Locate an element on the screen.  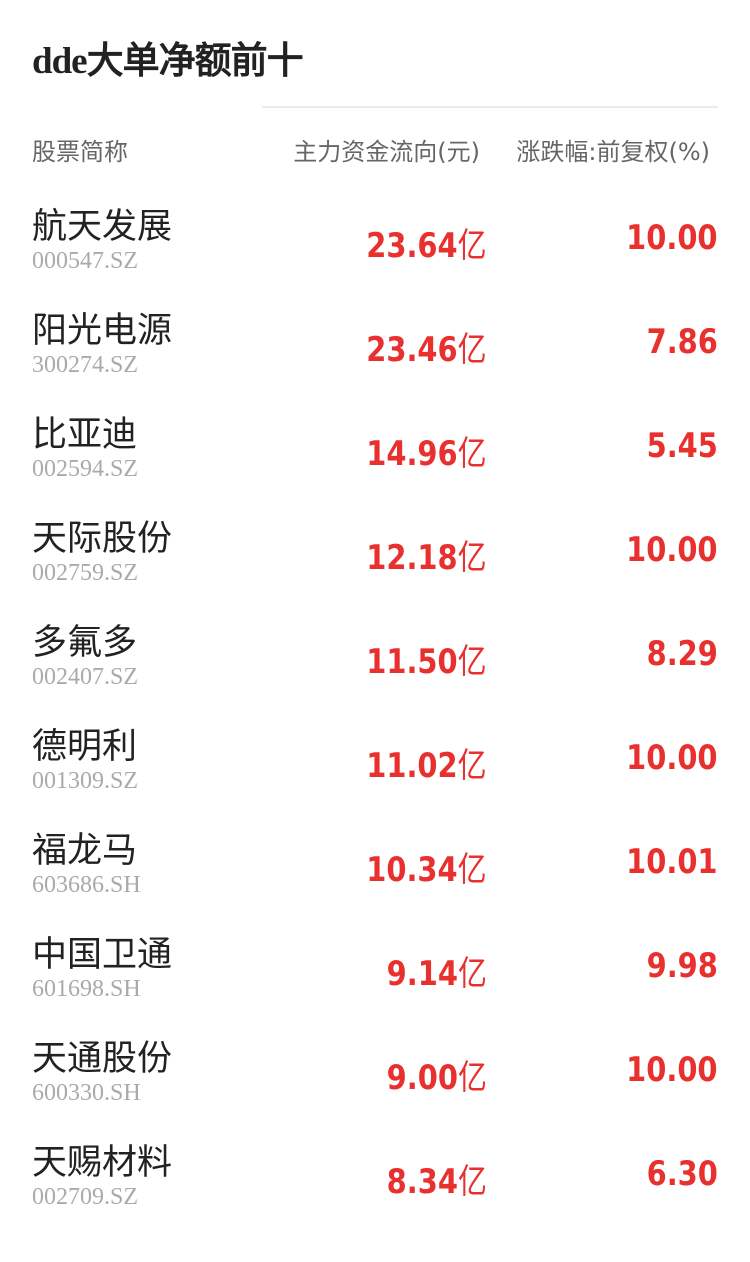
flow-number: 9.00 is located at coordinates (422, 1078).